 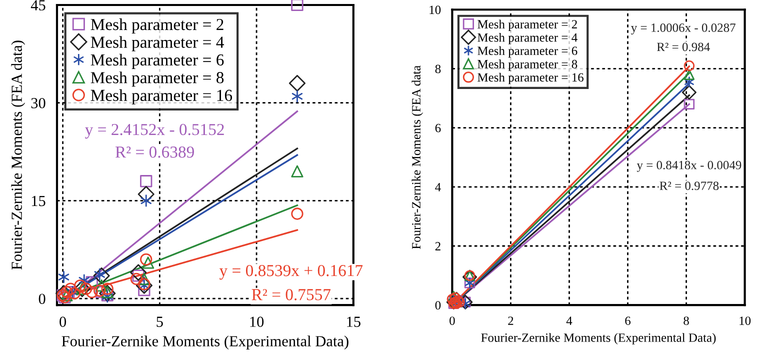 What do you see at coordinates (689, 186) in the screenshot?
I see `annotation: R² = 0.9778` at bounding box center [689, 186].